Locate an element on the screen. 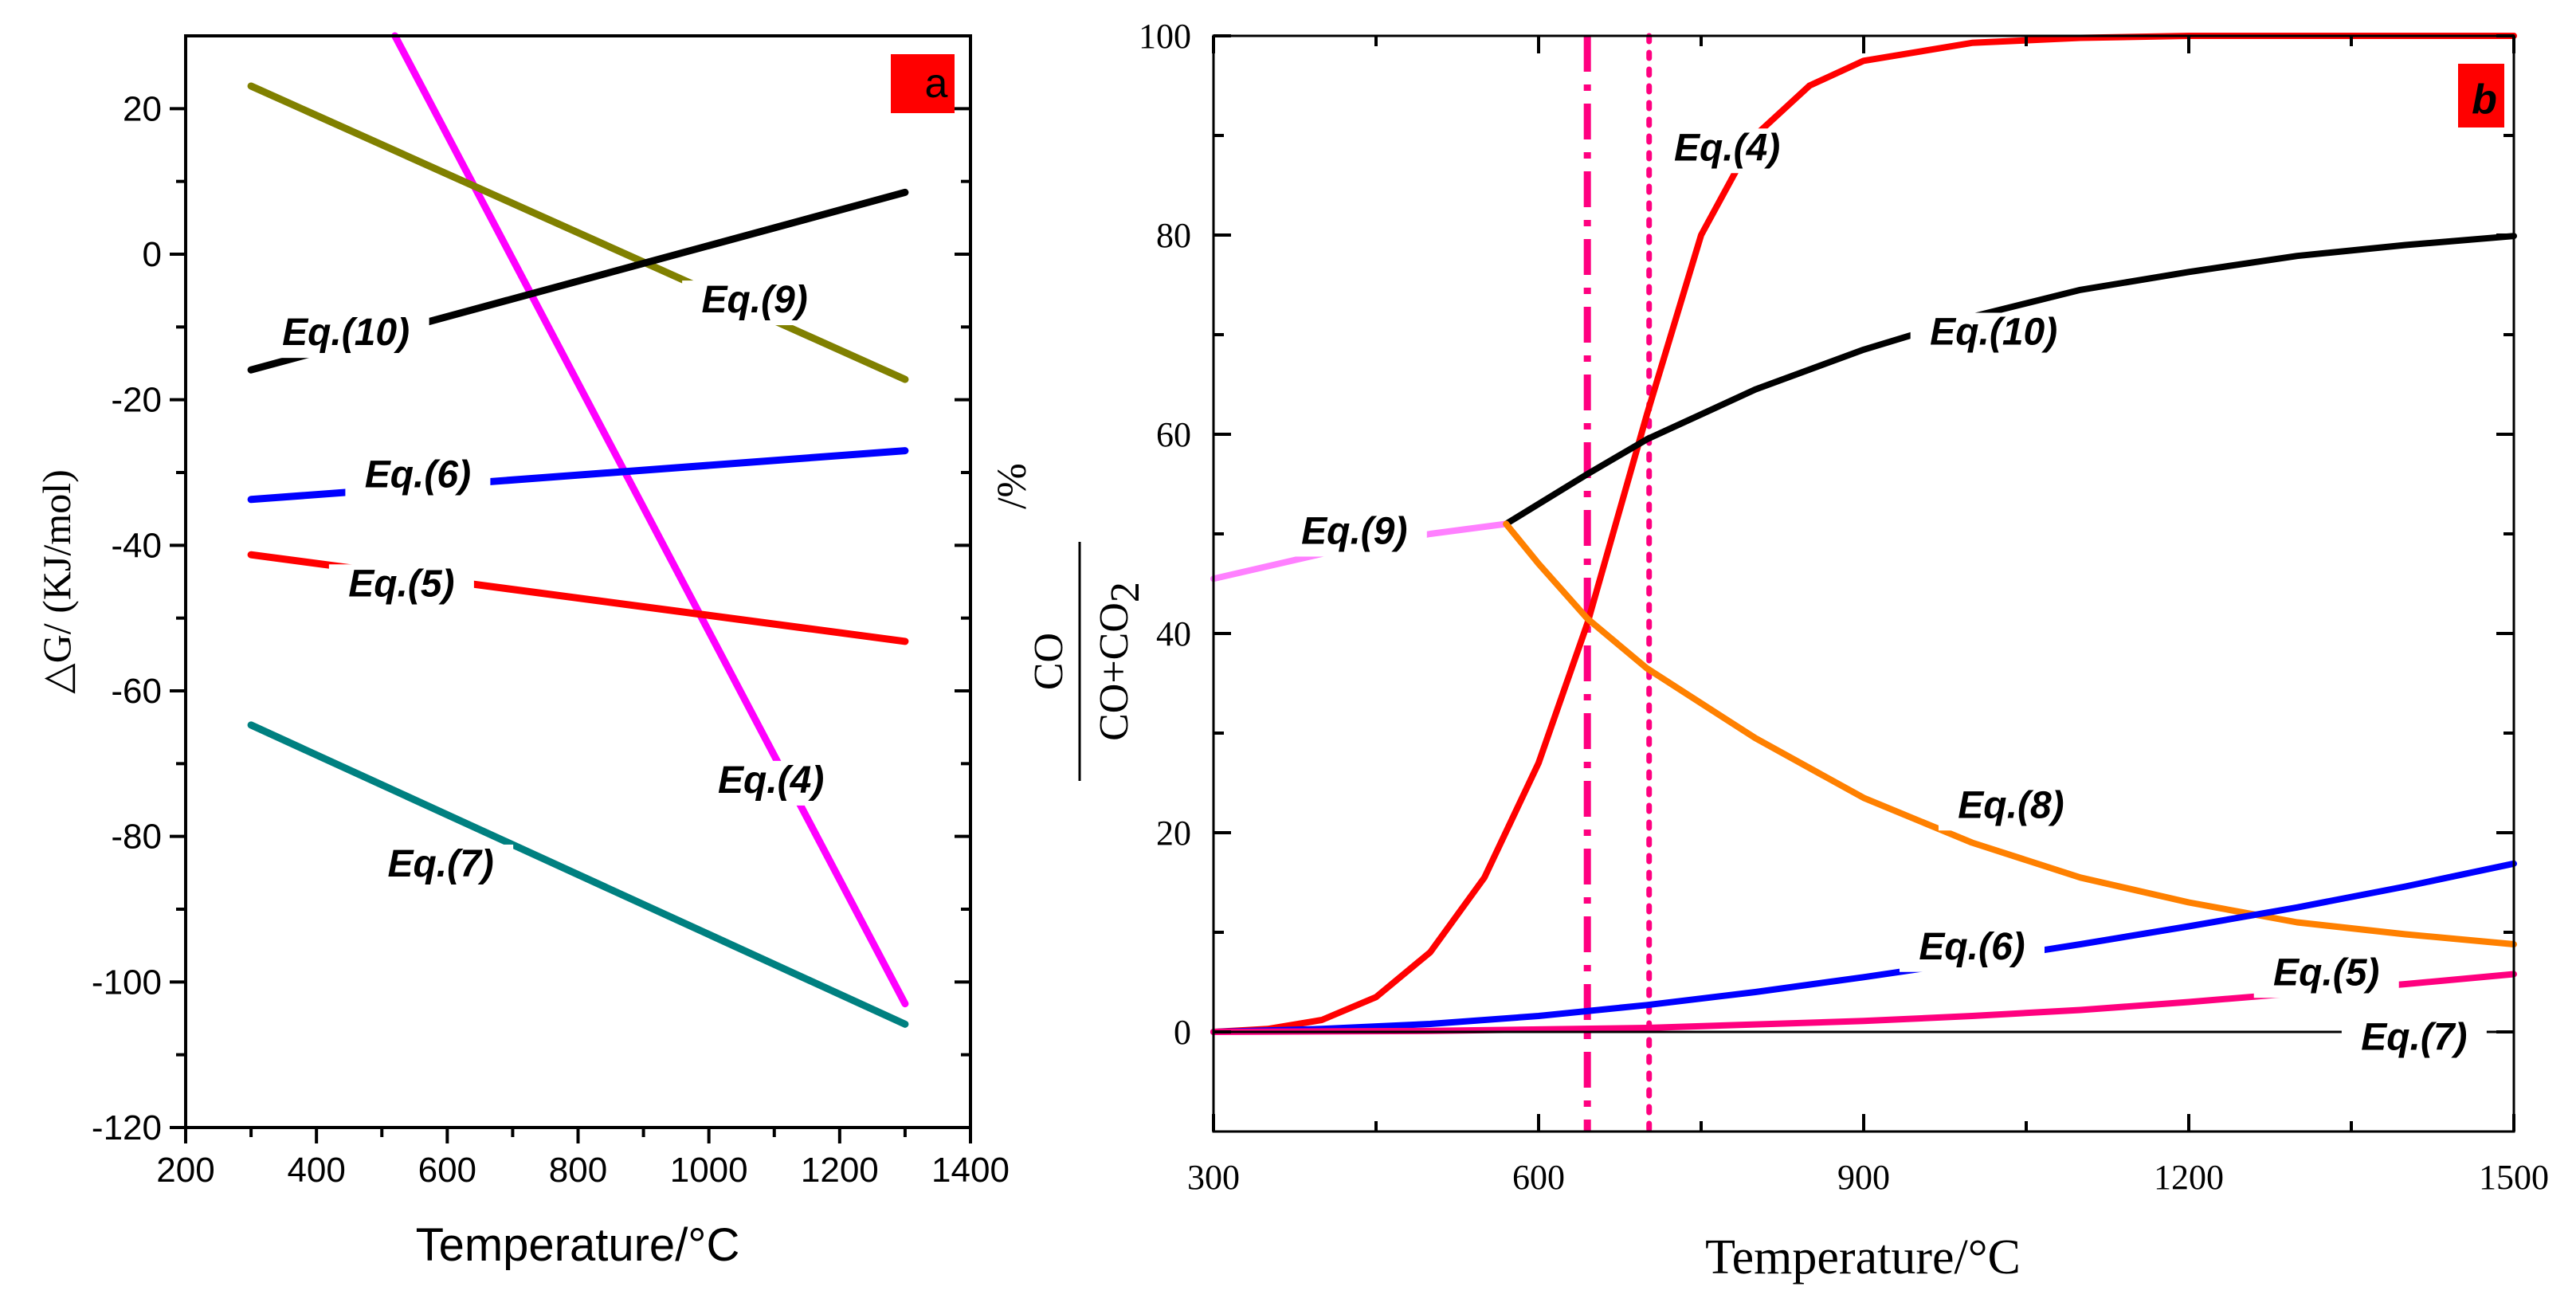 The width and height of the screenshot is (2576, 1310). a-label-bg-eq7 is located at coordinates (441, 866).